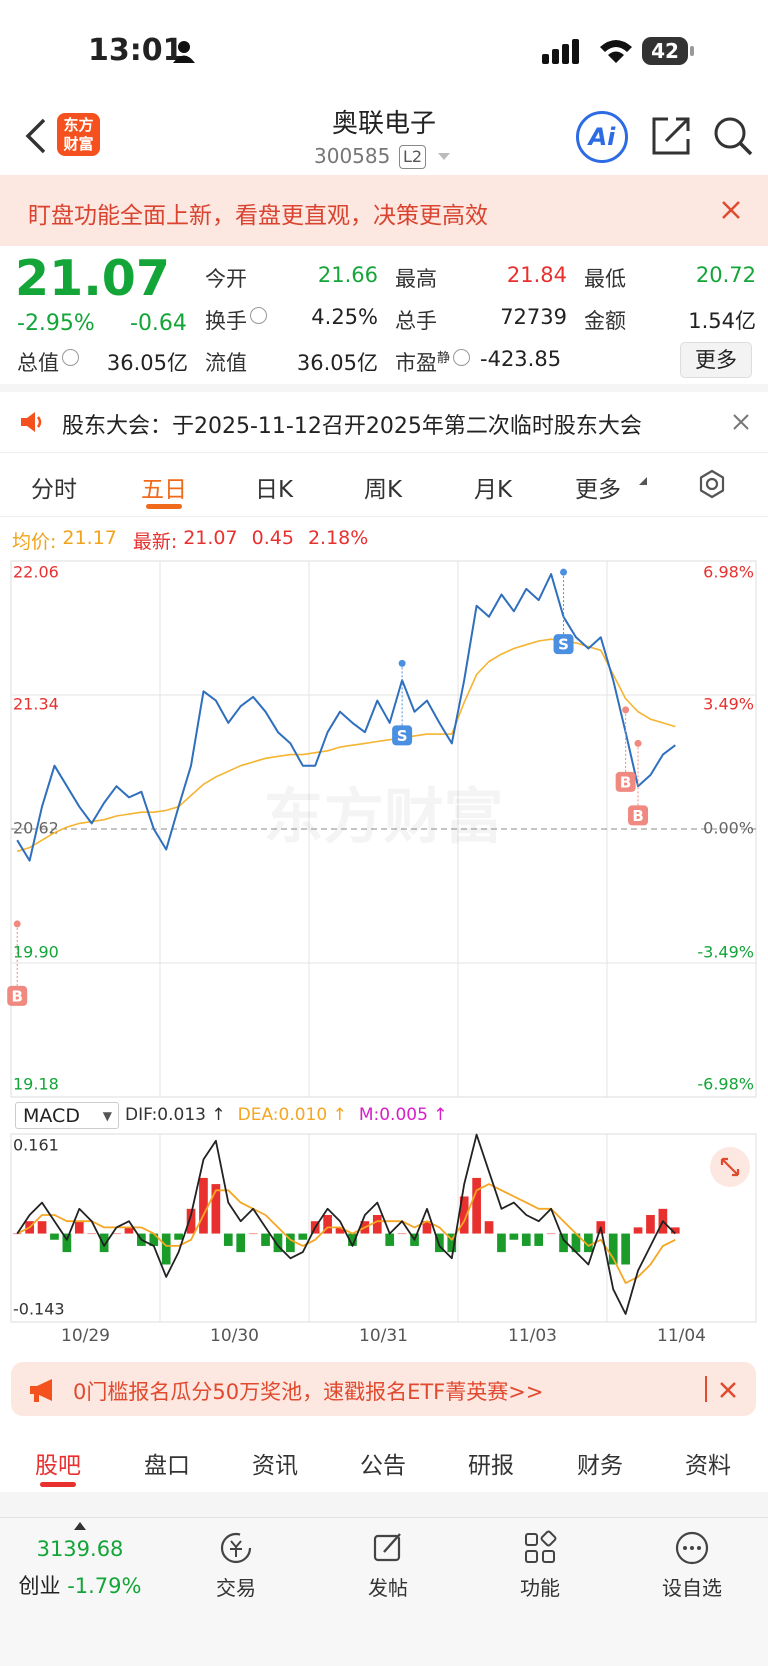  Describe the element at coordinates (598, 490) in the screenshot. I see `chart-tab: 更多` at that location.